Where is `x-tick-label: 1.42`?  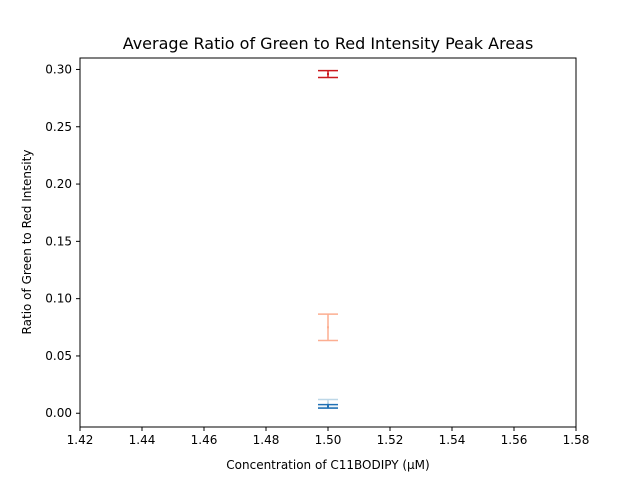
x-tick-label: 1.42 is located at coordinates (80, 440).